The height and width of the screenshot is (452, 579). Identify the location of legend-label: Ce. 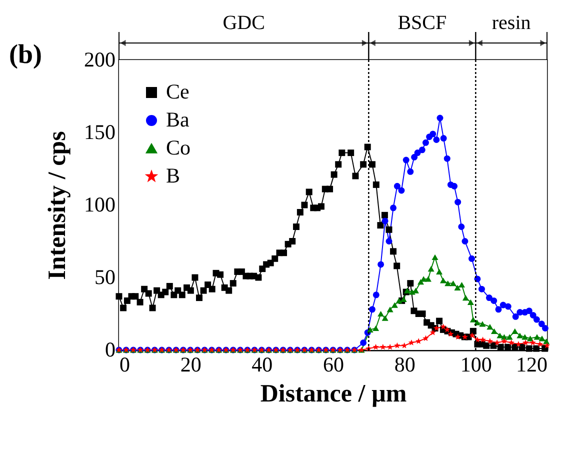
(178, 92).